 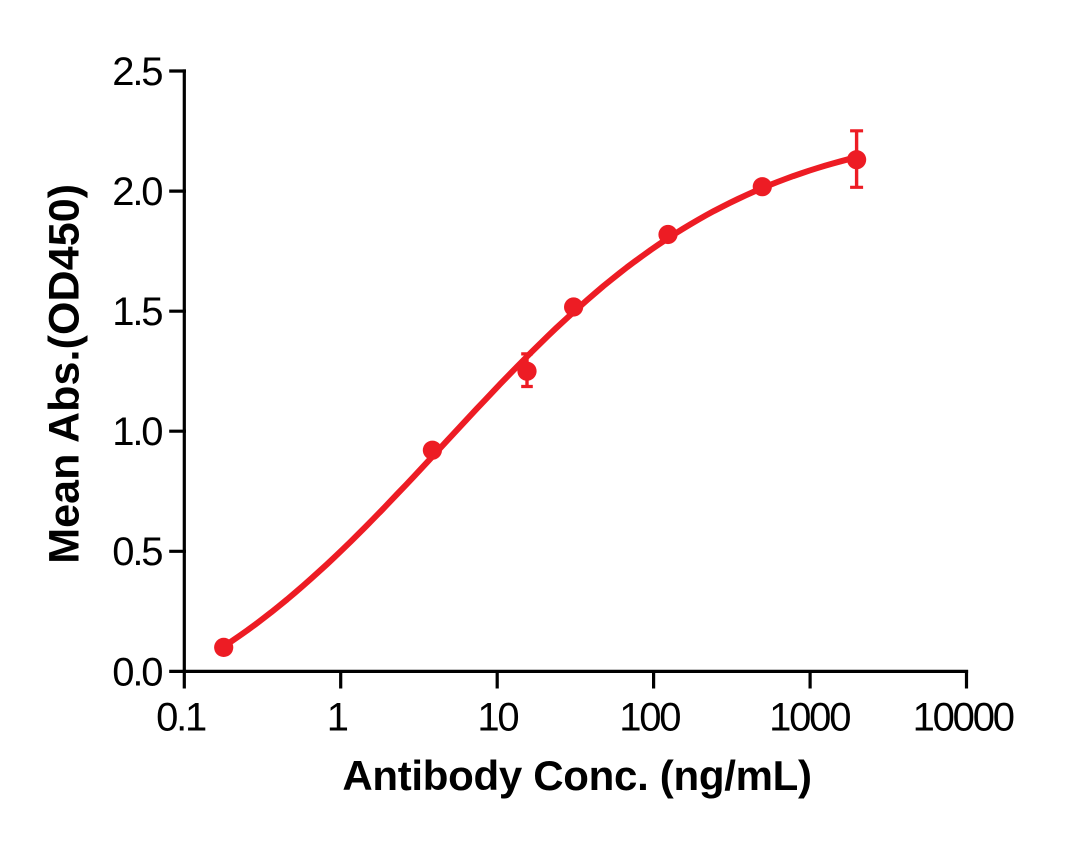 I want to click on svg-text: 2.0, so click(x=137, y=192).